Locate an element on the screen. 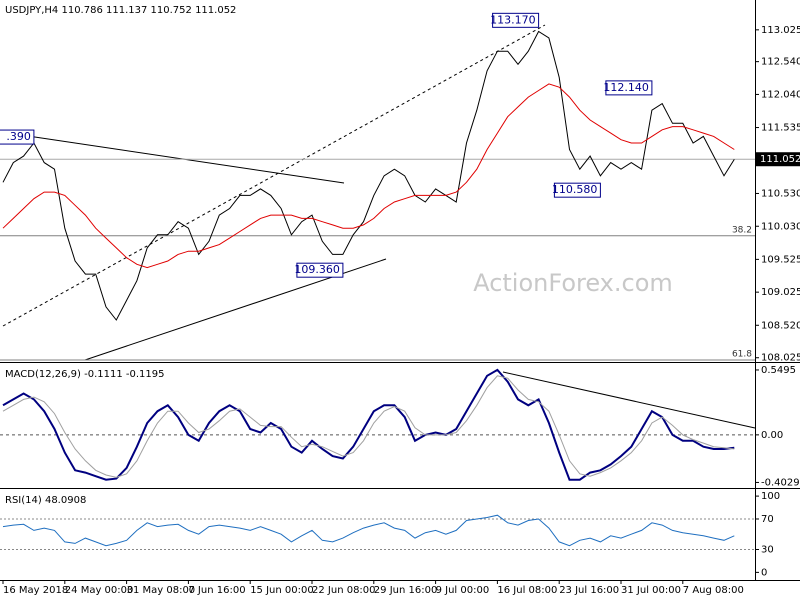  y-tick-label: 113.025 is located at coordinates (780, 30).